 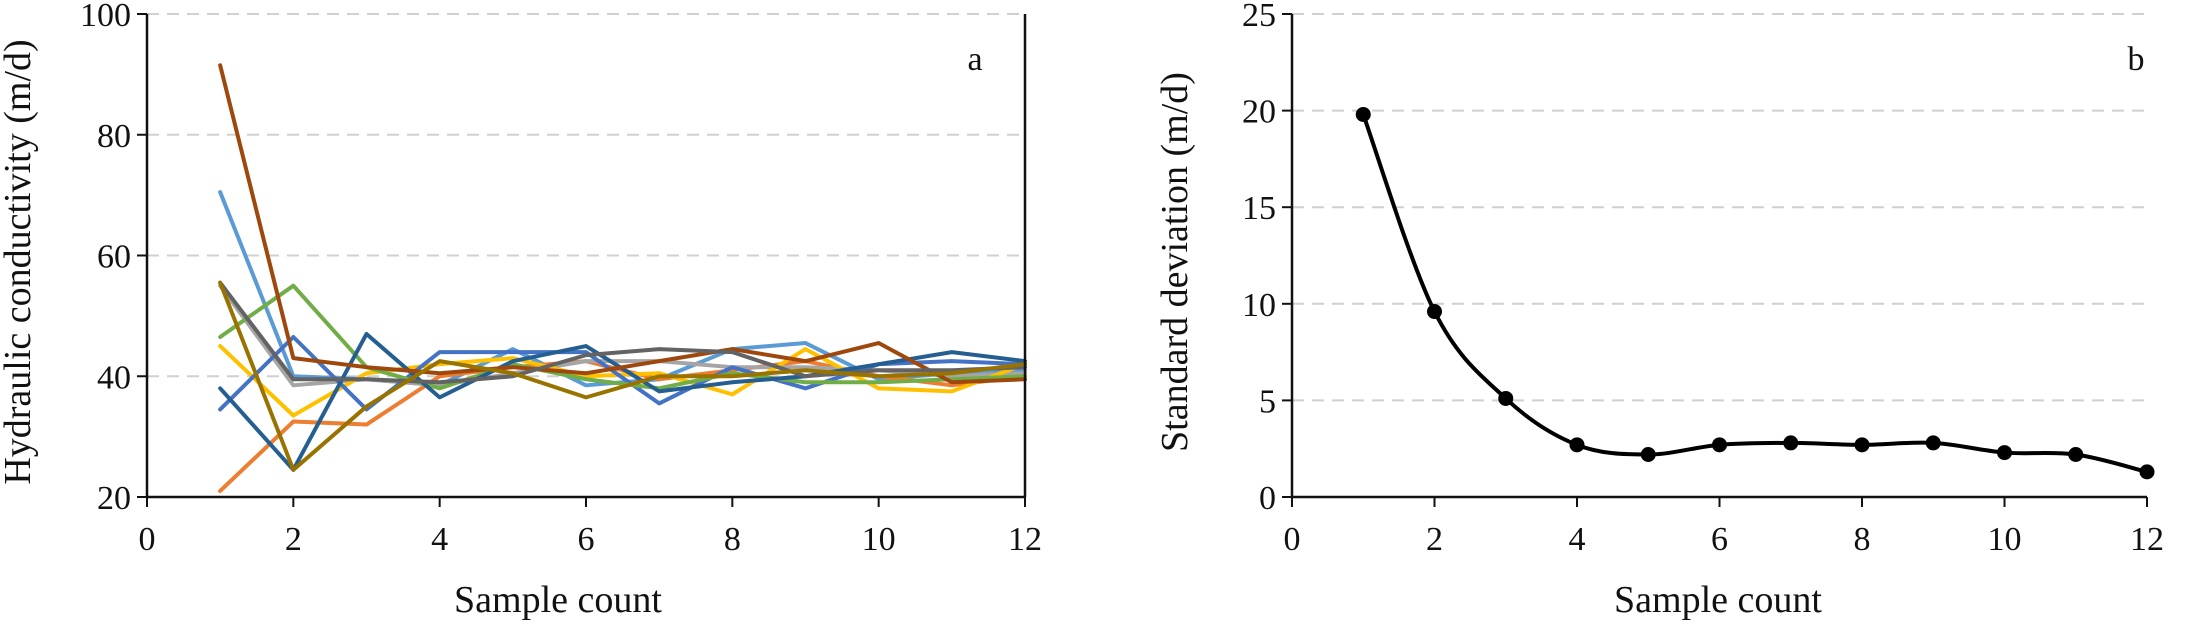 What do you see at coordinates (732, 539) in the screenshot?
I see `chart-a-x-tick-label: 8` at bounding box center [732, 539].